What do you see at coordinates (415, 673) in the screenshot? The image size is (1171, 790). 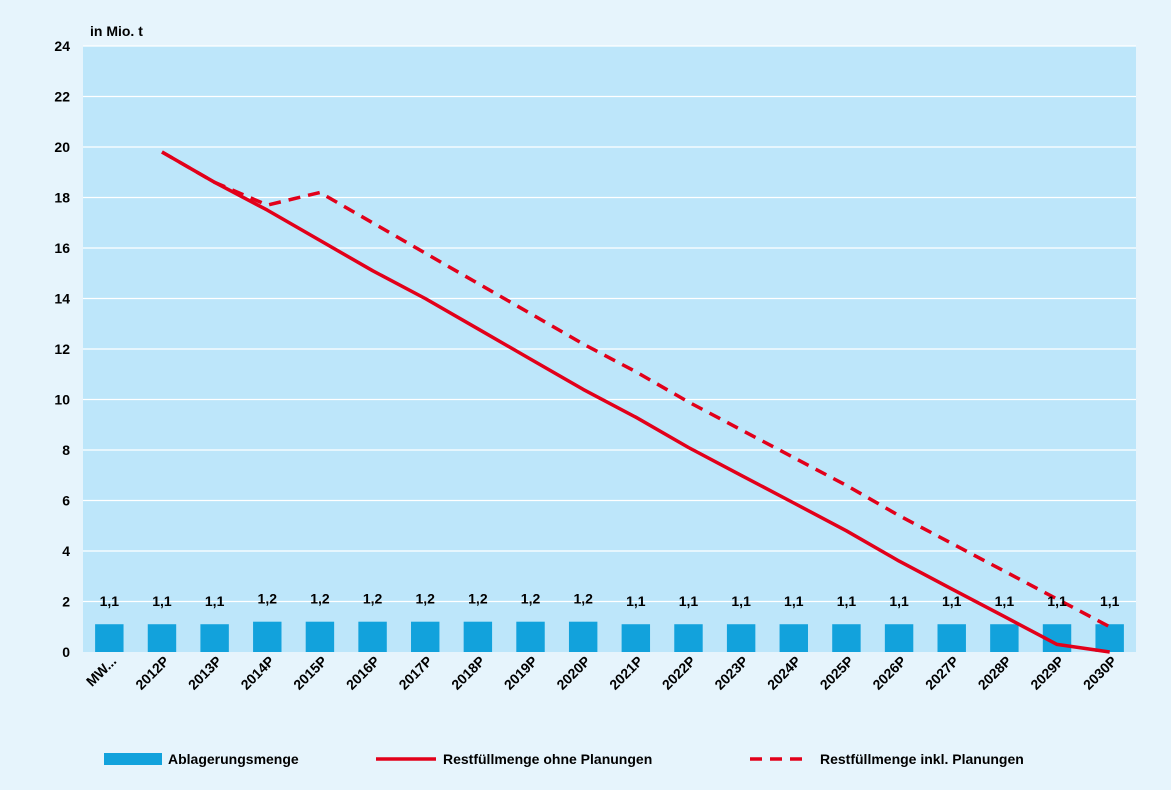 I see `x-tick-label: 2017P` at bounding box center [415, 673].